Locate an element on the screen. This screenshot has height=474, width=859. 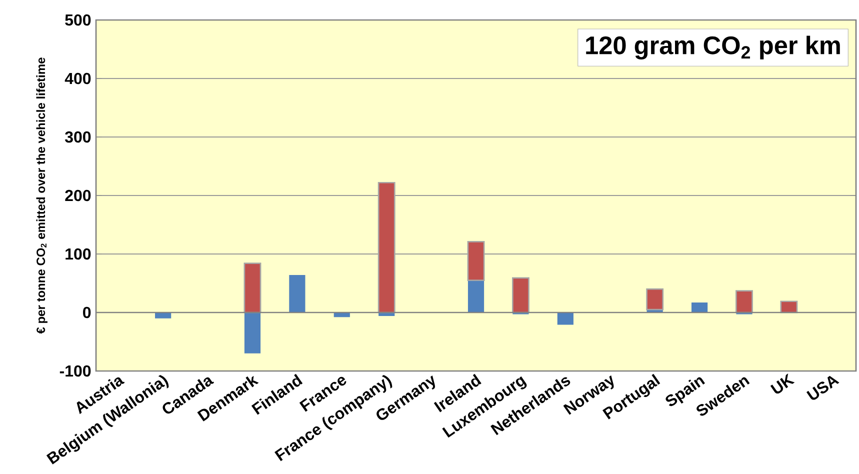
y-tick-label: -100 is located at coordinates (75, 371).